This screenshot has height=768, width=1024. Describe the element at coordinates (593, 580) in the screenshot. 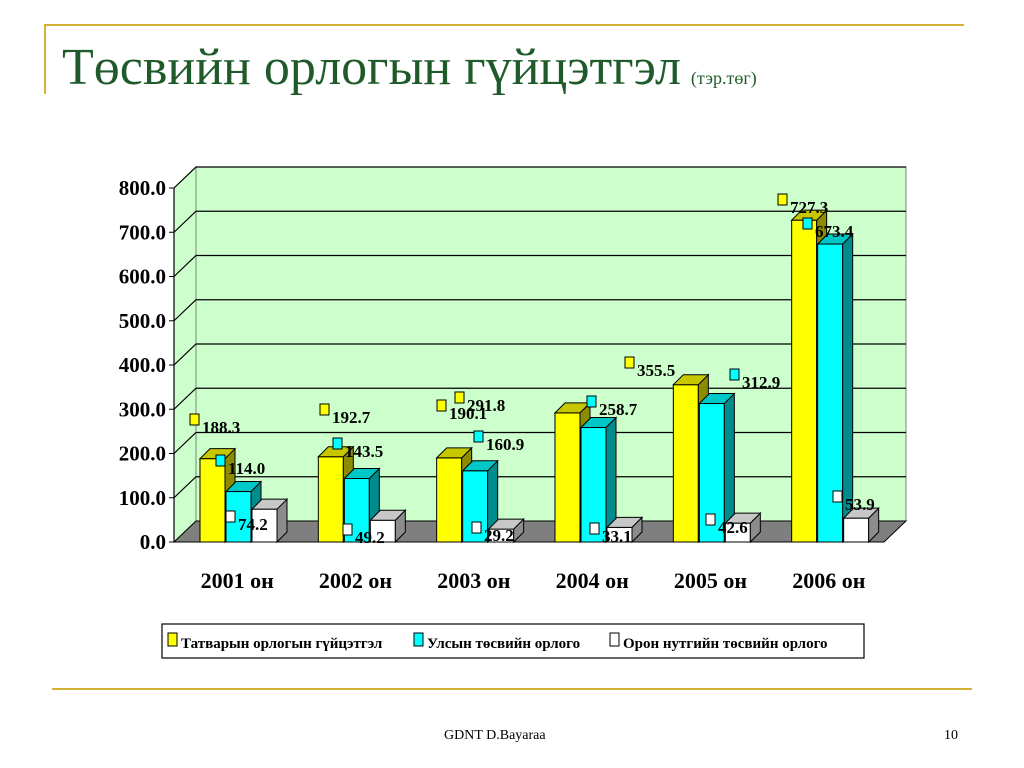

I see `x-tick-label: 2004 он` at that location.